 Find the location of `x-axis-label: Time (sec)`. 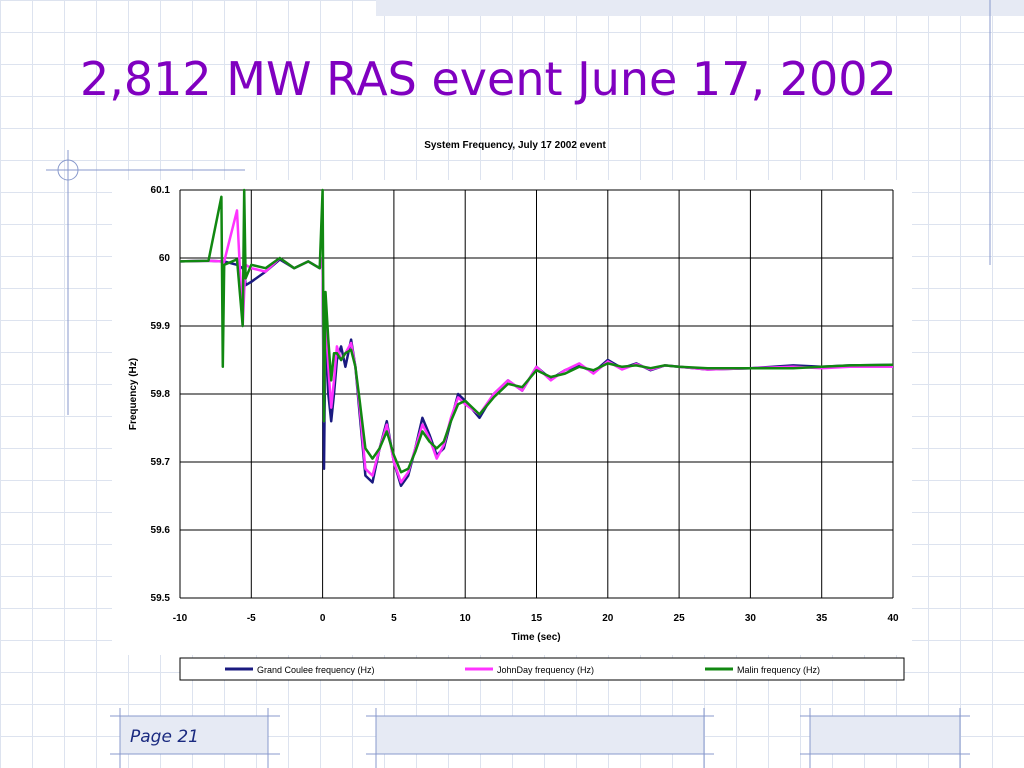

x-axis-label: Time (sec) is located at coordinates (535, 637).